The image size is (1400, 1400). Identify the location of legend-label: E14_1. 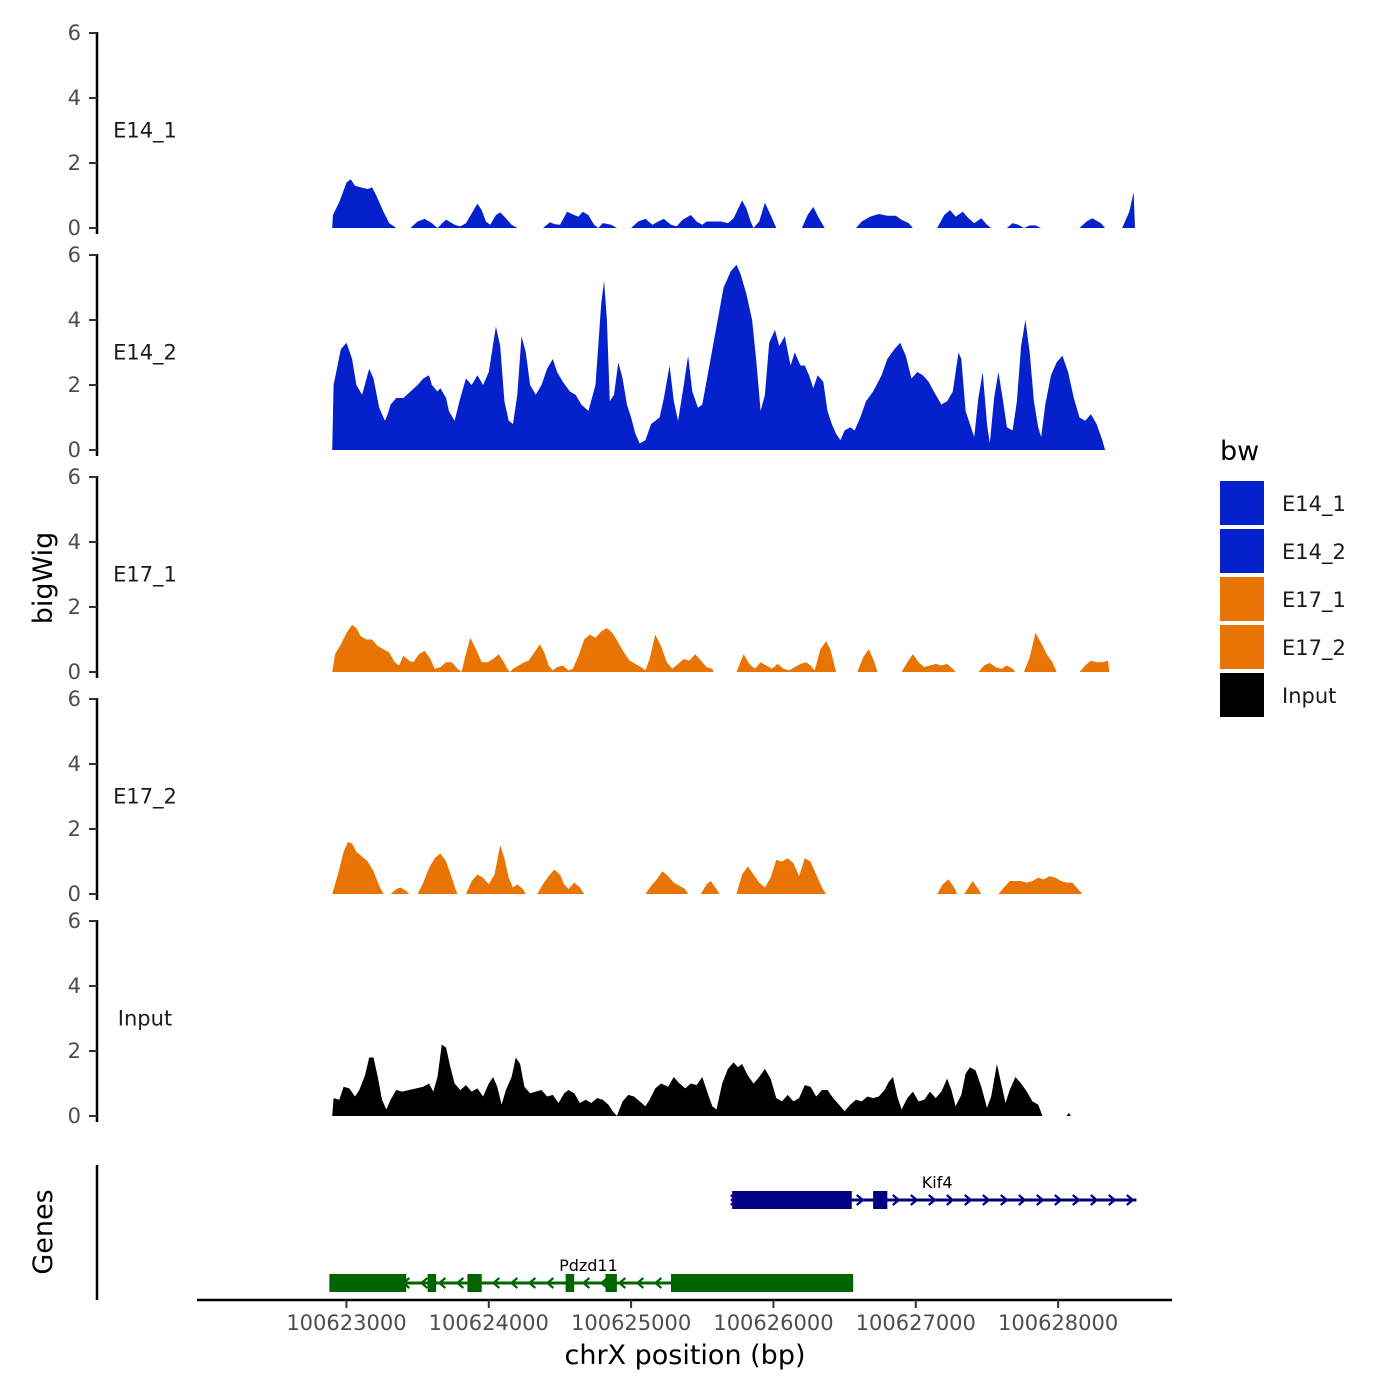
(1314, 504).